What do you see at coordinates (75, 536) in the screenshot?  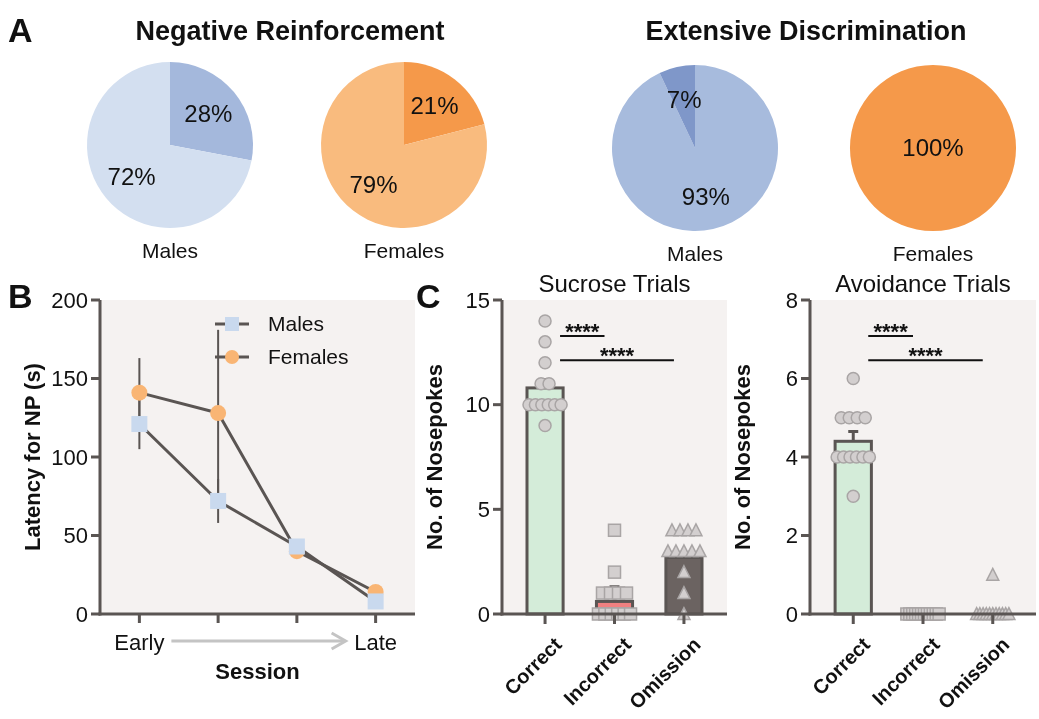 I see `y-tick-label: 50` at bounding box center [75, 536].